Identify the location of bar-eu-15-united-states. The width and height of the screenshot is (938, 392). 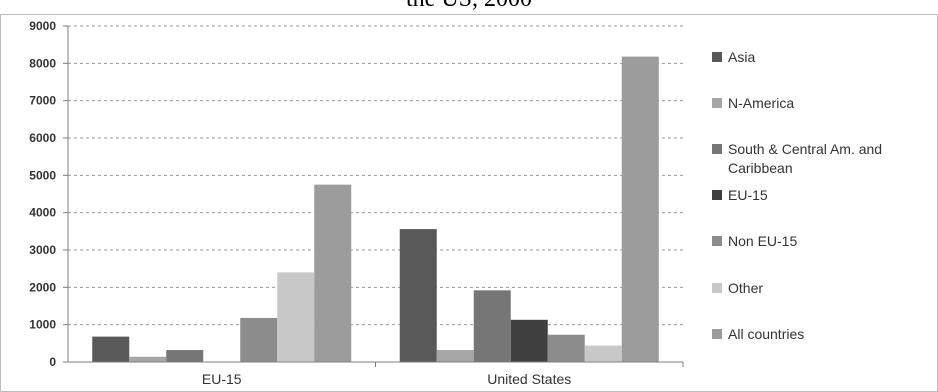
(529, 340).